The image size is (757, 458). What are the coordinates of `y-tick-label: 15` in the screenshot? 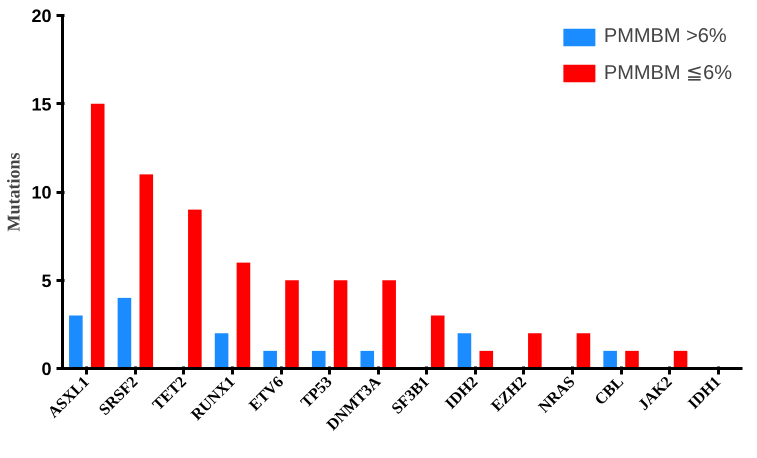 It's located at (41, 104).